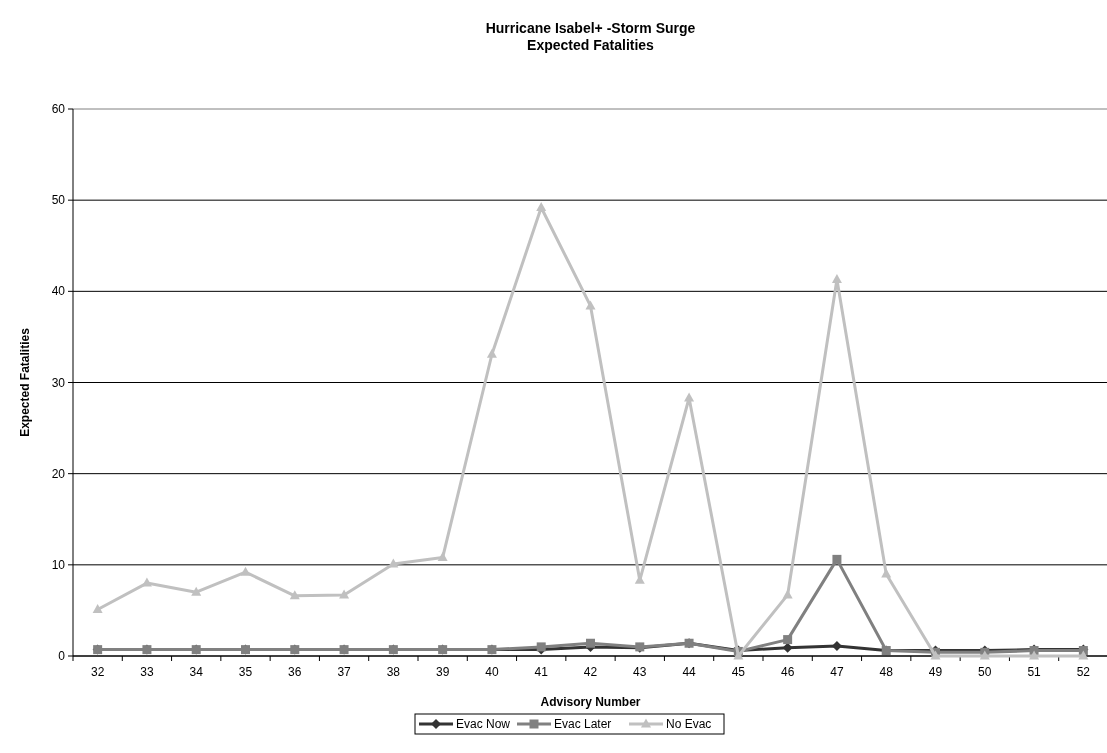 The width and height of the screenshot is (1107, 753). Describe the element at coordinates (344, 672) in the screenshot. I see `x-tick-label: 37` at that location.